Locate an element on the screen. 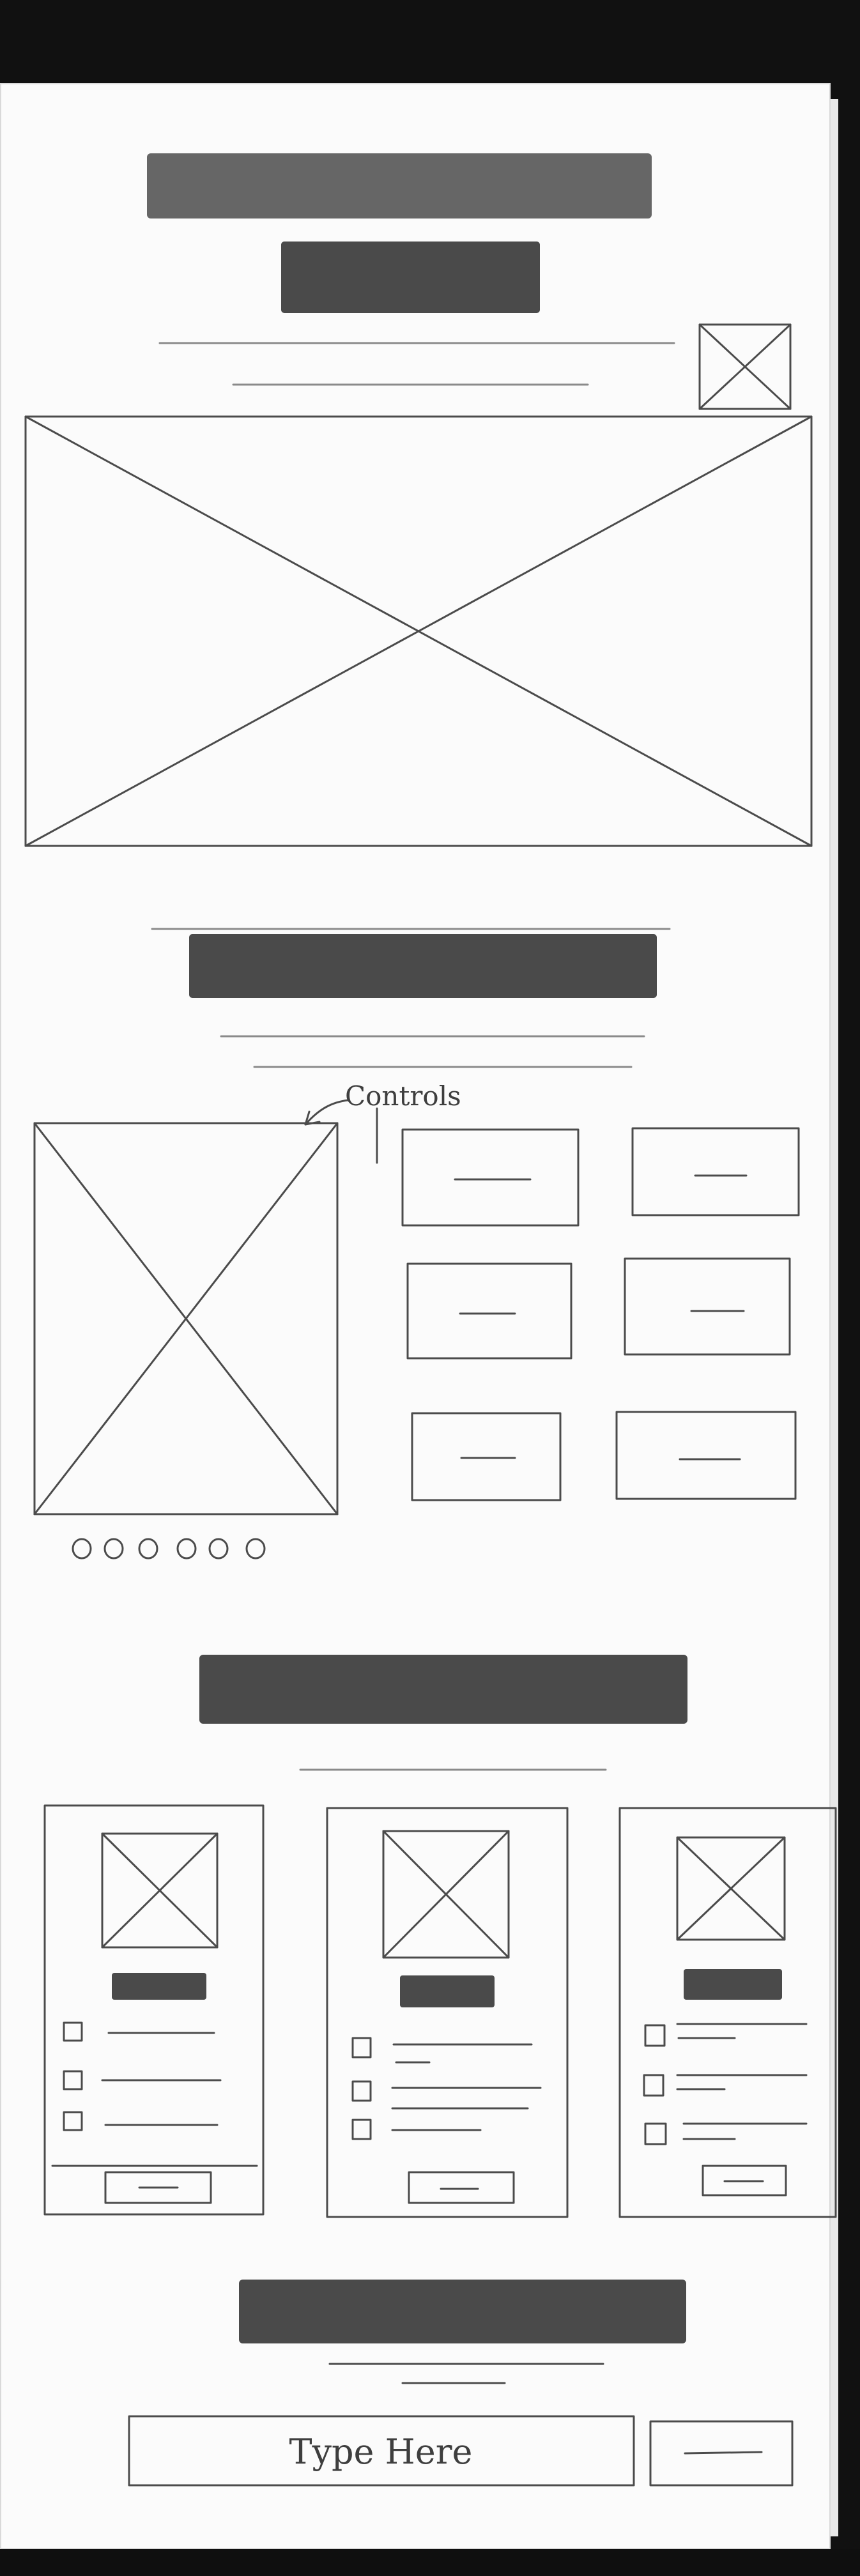  gallery-dots is located at coordinates (169, 1549).